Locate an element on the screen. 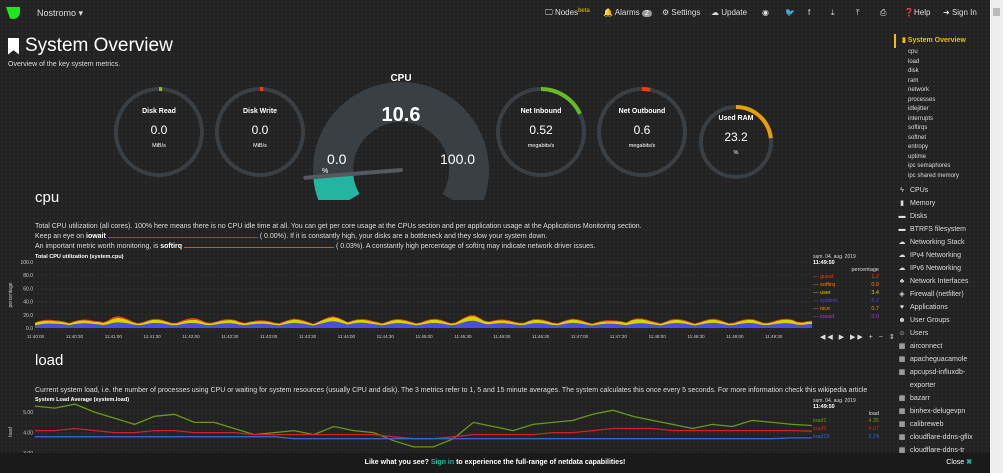 Image resolution: width=1003 pixels, height=473 pixels. sidebar-item-users: ☺ Users is located at coordinates (944, 333).